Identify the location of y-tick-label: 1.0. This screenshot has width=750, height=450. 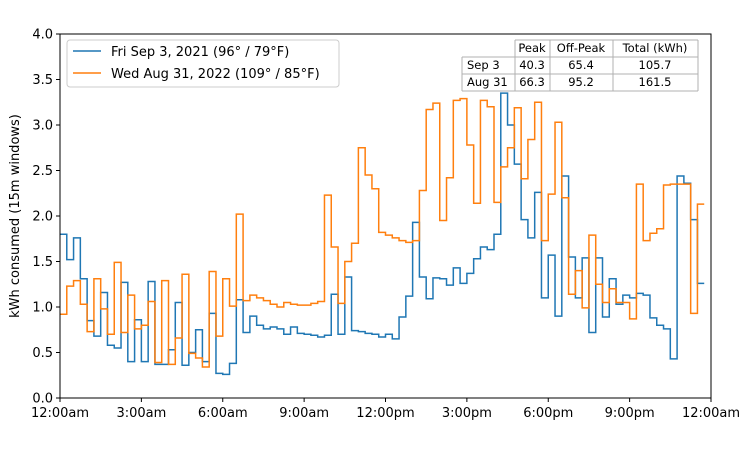
(42, 308).